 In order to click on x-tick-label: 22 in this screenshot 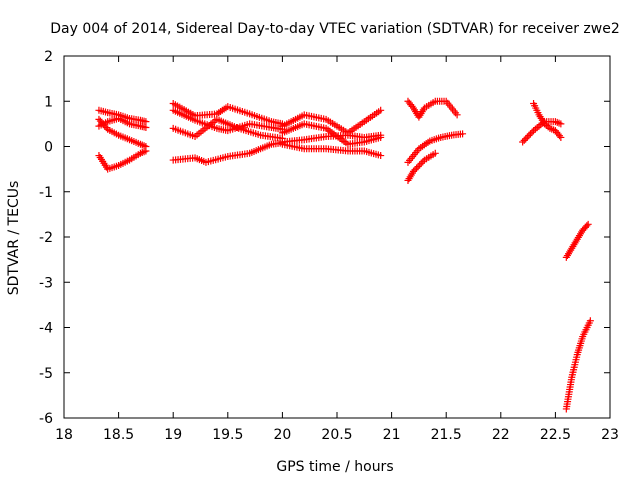, I will do `click(501, 435)`.